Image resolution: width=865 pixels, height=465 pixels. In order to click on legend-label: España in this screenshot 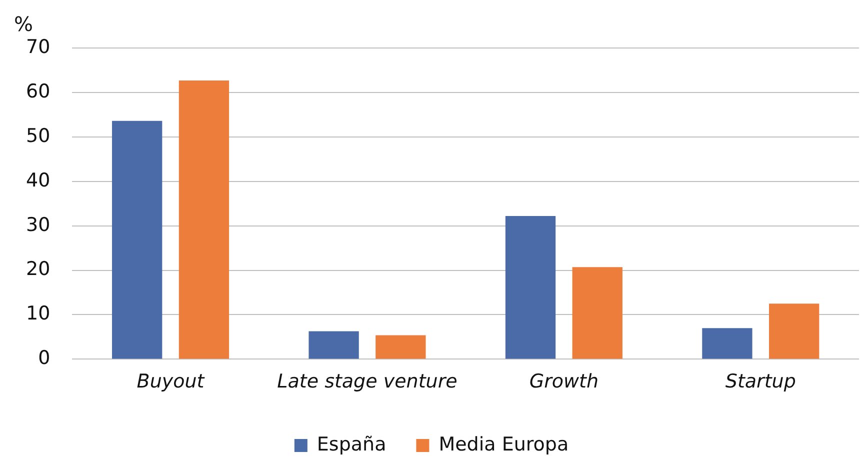, I will do `click(351, 444)`.